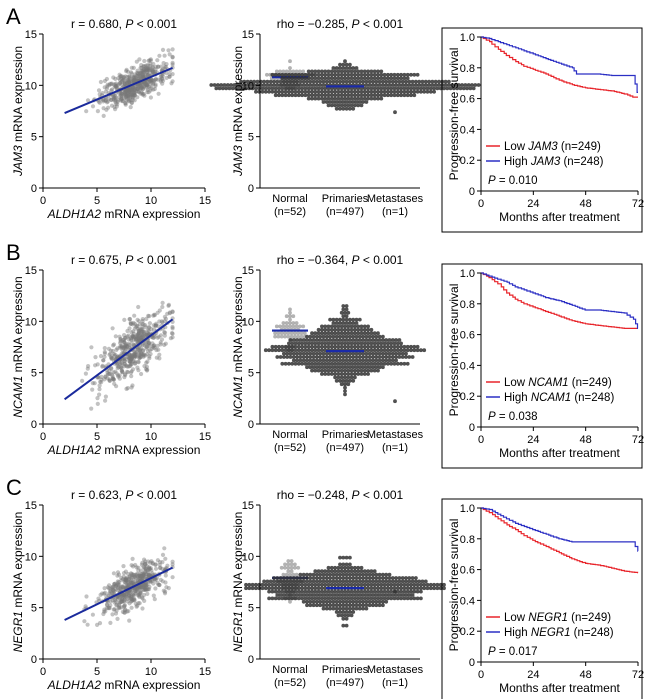  What do you see at coordinates (98, 260) in the screenshot?
I see `scatter-title-part-0: r = 0.675,` at bounding box center [98, 260].